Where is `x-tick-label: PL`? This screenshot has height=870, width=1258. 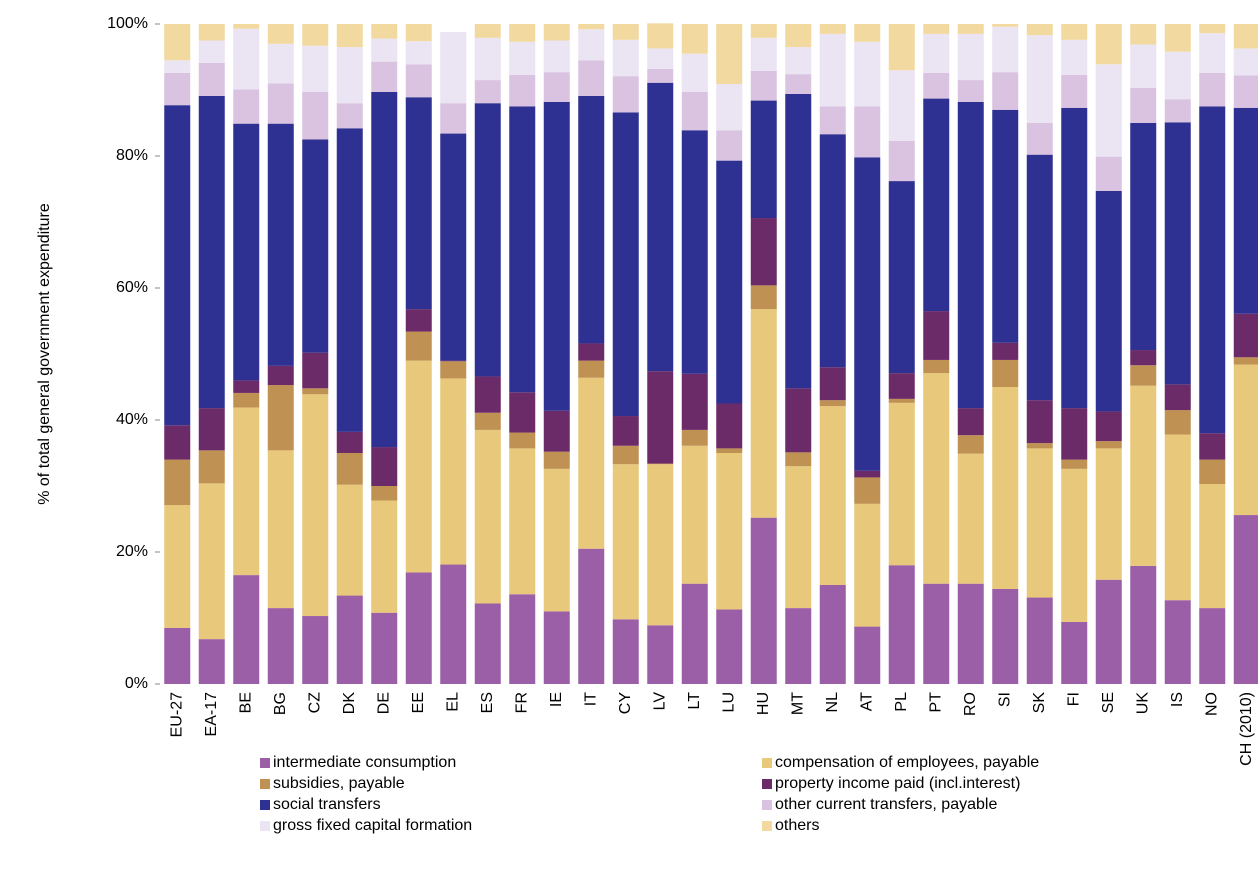
x-tick-label: PL is located at coordinates (901, 702).